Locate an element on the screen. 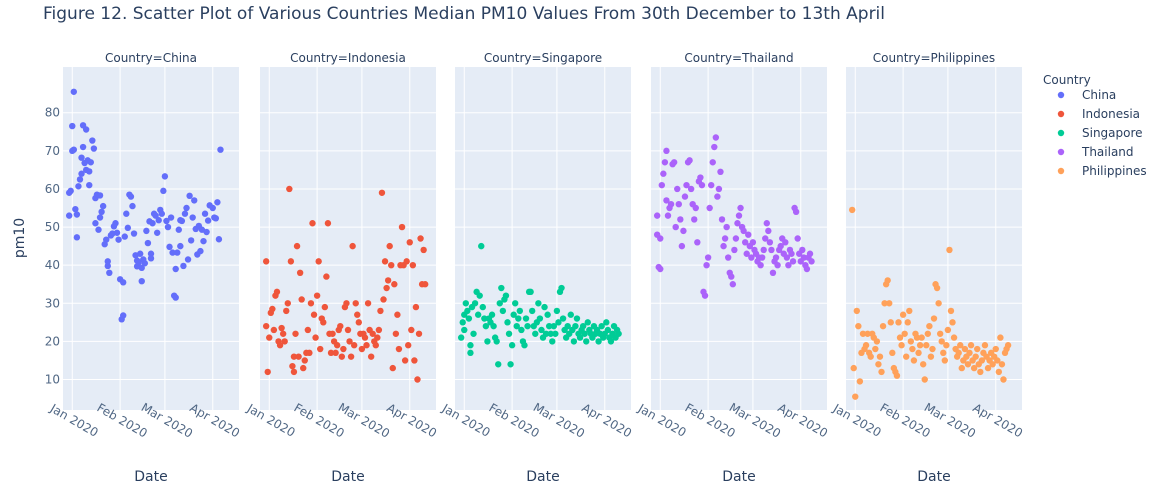 The width and height of the screenshot is (1154, 493). legend-label: Indonesia is located at coordinates (1111, 114).